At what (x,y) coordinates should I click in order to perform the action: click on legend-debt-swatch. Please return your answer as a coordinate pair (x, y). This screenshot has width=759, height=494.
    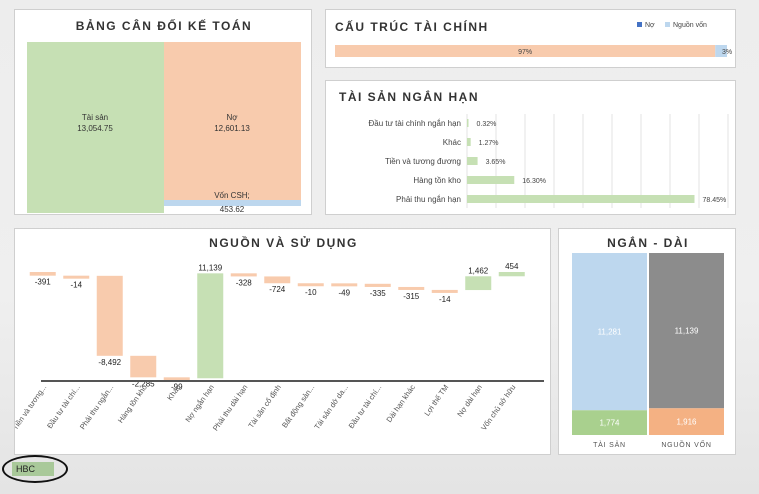
    Looking at the image, I should click on (639, 24).